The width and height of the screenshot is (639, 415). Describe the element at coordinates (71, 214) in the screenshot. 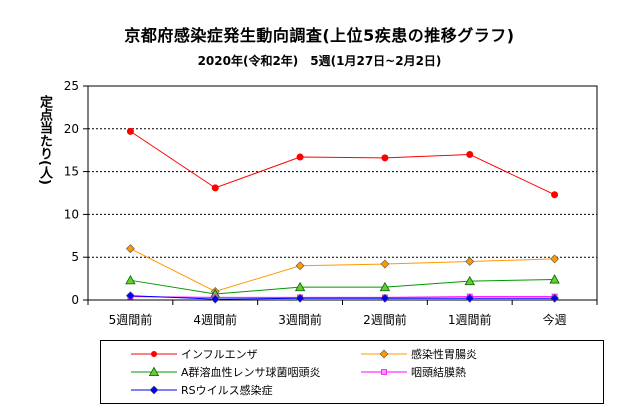

I see `y-tick-label: 10` at that location.